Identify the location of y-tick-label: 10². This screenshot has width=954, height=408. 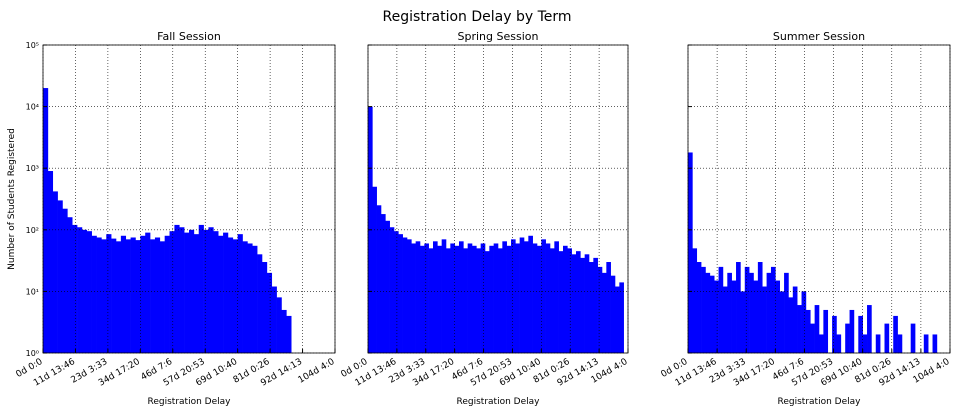
(32, 230).